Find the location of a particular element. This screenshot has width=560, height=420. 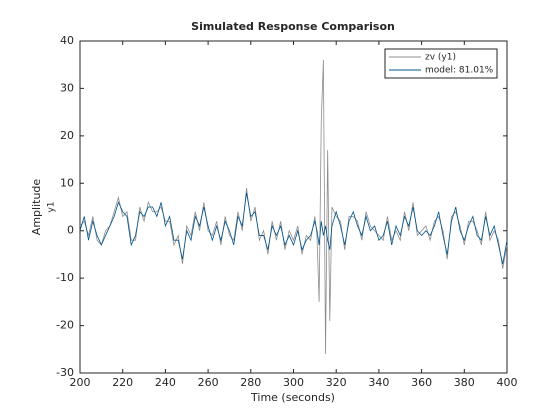

x-tick-label: 380 is located at coordinates (464, 382).